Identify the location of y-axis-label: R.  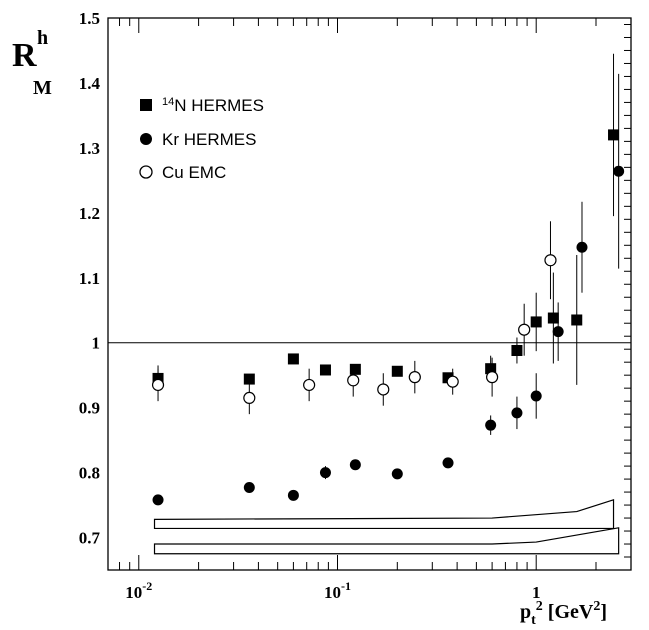
(24, 55).